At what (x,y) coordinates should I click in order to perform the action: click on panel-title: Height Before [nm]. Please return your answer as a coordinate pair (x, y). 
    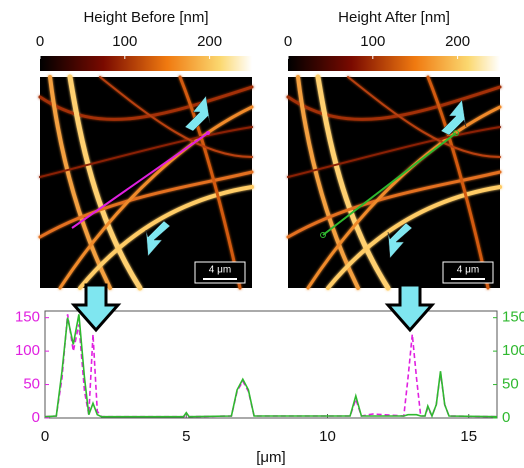
    Looking at the image, I should click on (145, 17).